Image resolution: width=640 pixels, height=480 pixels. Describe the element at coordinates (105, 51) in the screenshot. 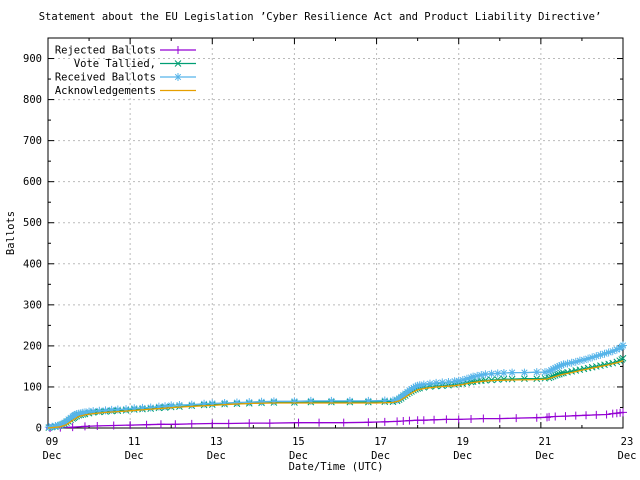

I see `legend-label-rejected-ballots: Rejected Ballots` at that location.